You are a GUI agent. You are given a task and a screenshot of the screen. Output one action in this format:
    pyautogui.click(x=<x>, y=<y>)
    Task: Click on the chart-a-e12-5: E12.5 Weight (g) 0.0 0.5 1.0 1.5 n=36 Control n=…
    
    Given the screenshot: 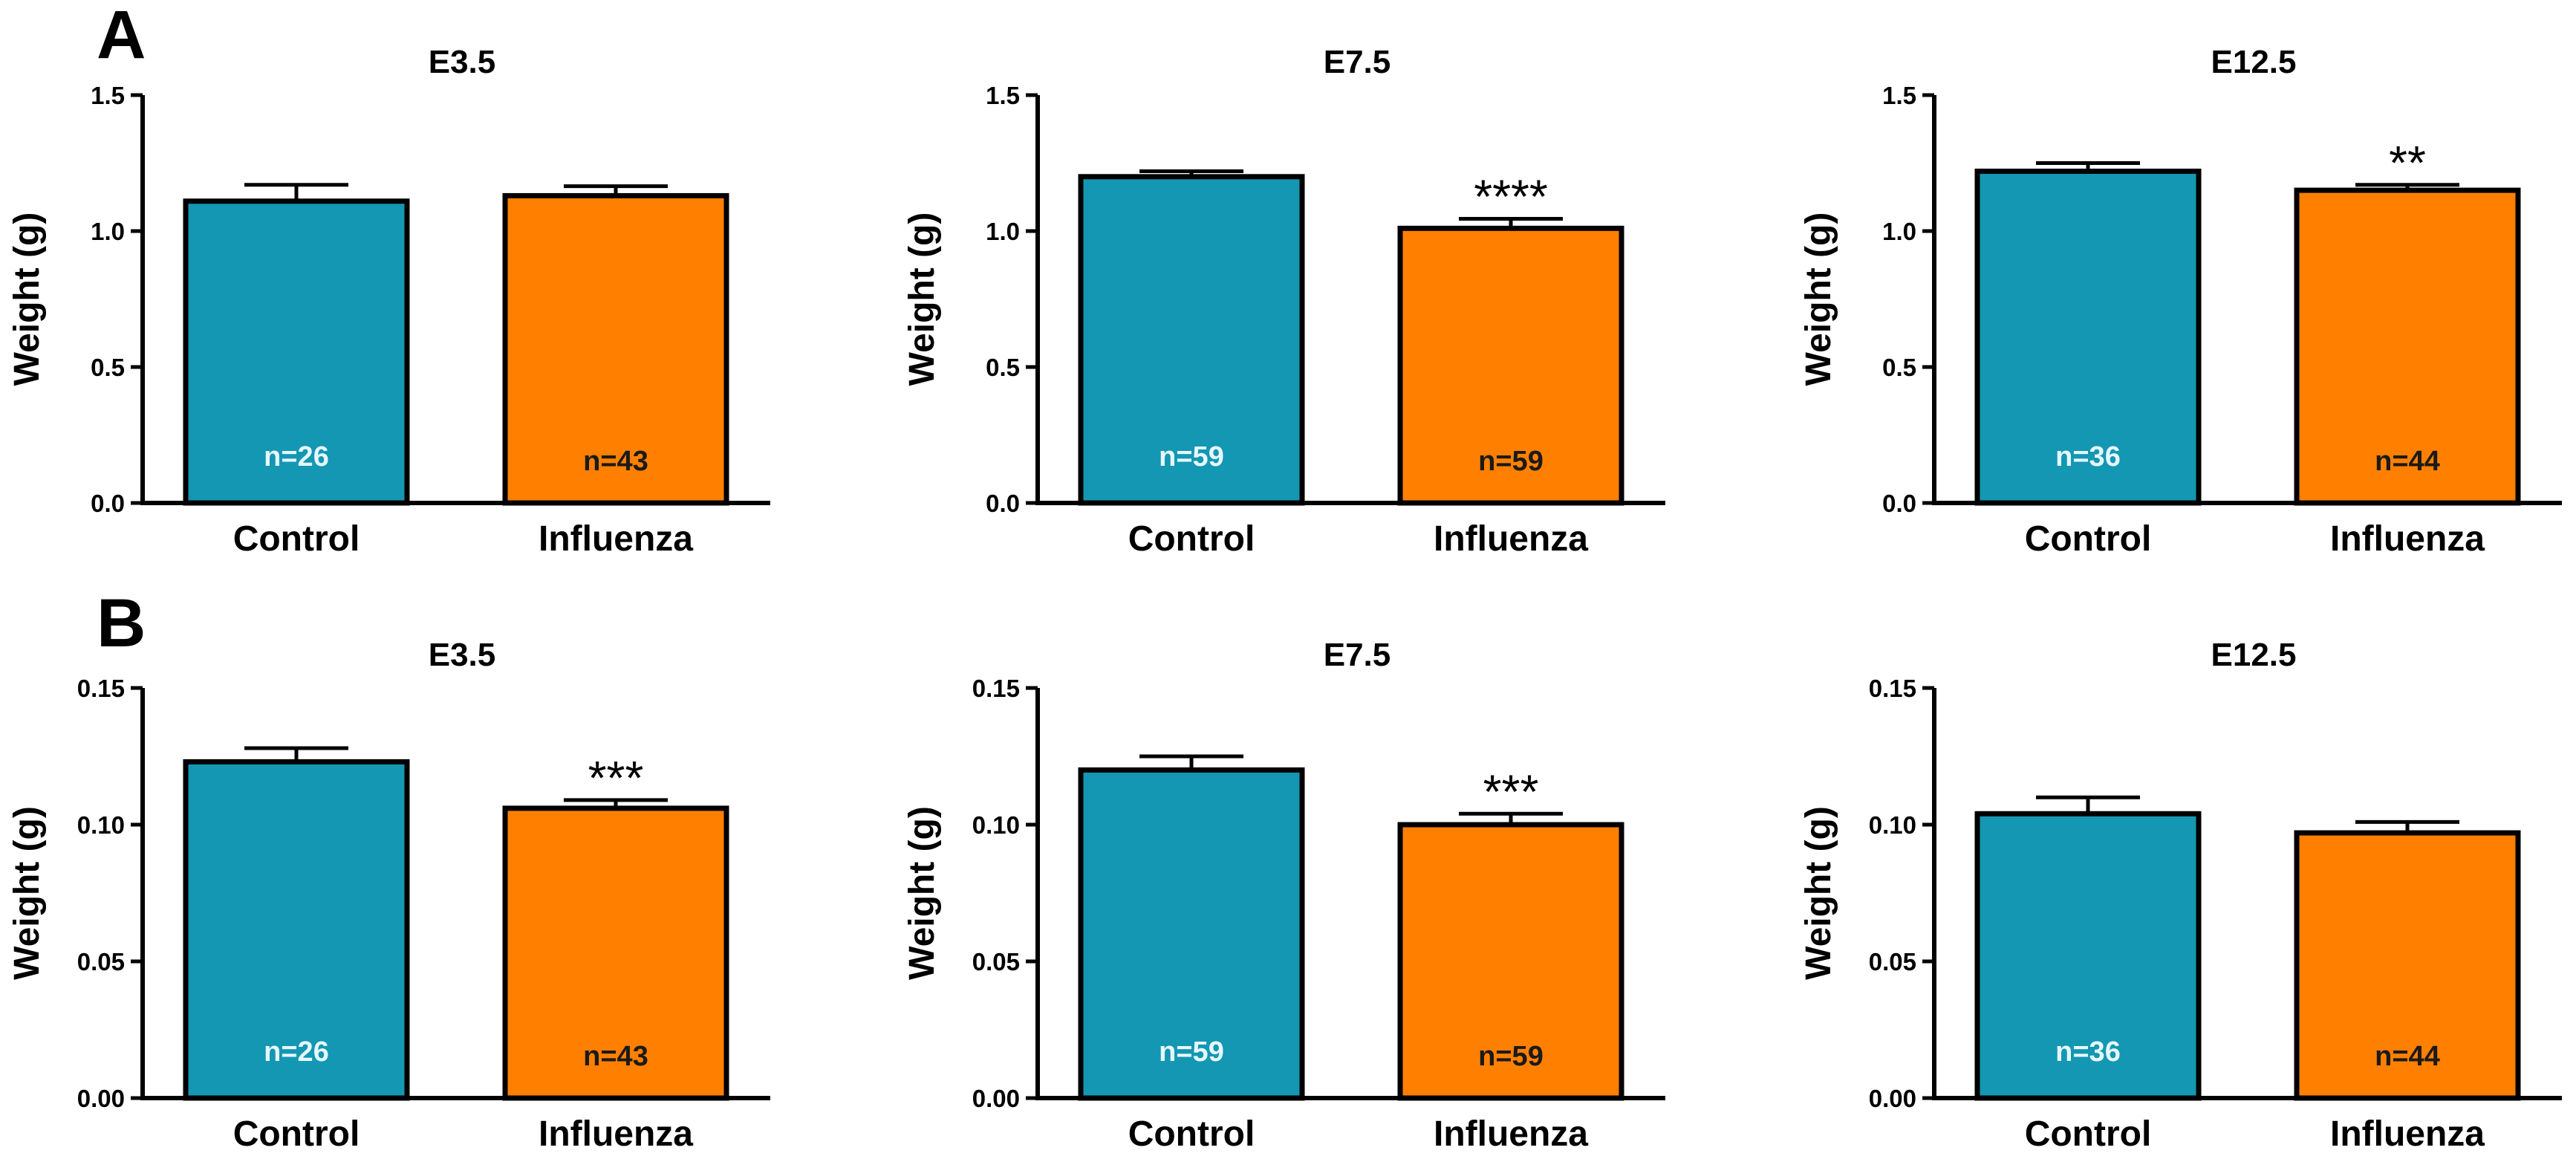 What is the action you would take?
    pyautogui.click(x=2180, y=302)
    